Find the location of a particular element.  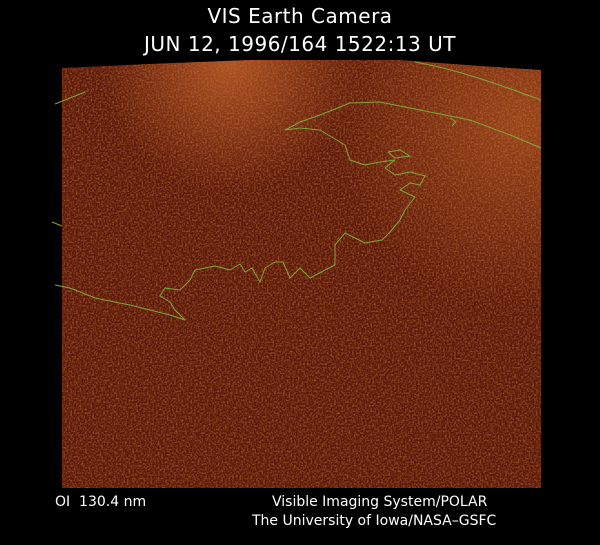

credit-line: Visible Imaging System/POLAR is located at coordinates (380, 502).